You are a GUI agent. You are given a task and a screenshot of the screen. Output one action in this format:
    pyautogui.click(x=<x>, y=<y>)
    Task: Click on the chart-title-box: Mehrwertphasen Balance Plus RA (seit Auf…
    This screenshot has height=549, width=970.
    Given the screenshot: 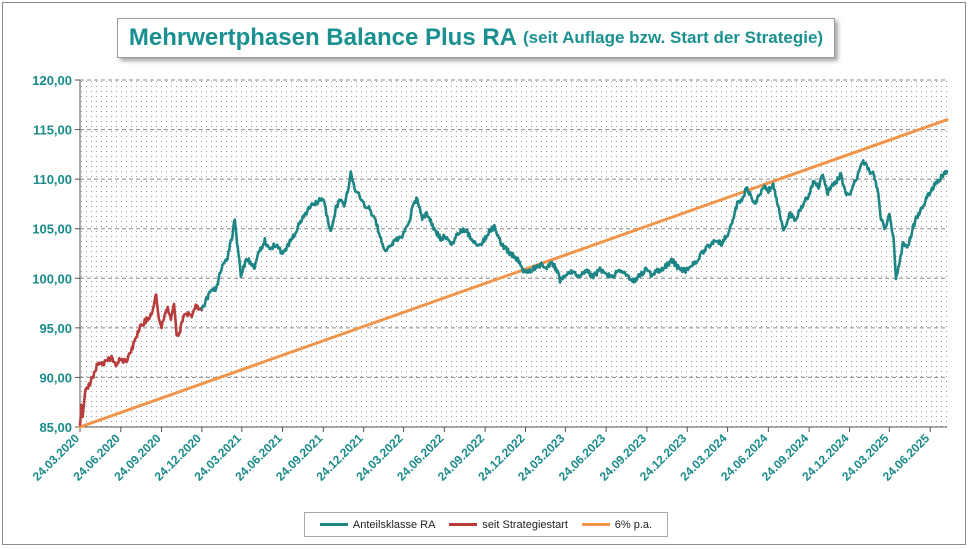 What is the action you would take?
    pyautogui.click(x=476, y=38)
    